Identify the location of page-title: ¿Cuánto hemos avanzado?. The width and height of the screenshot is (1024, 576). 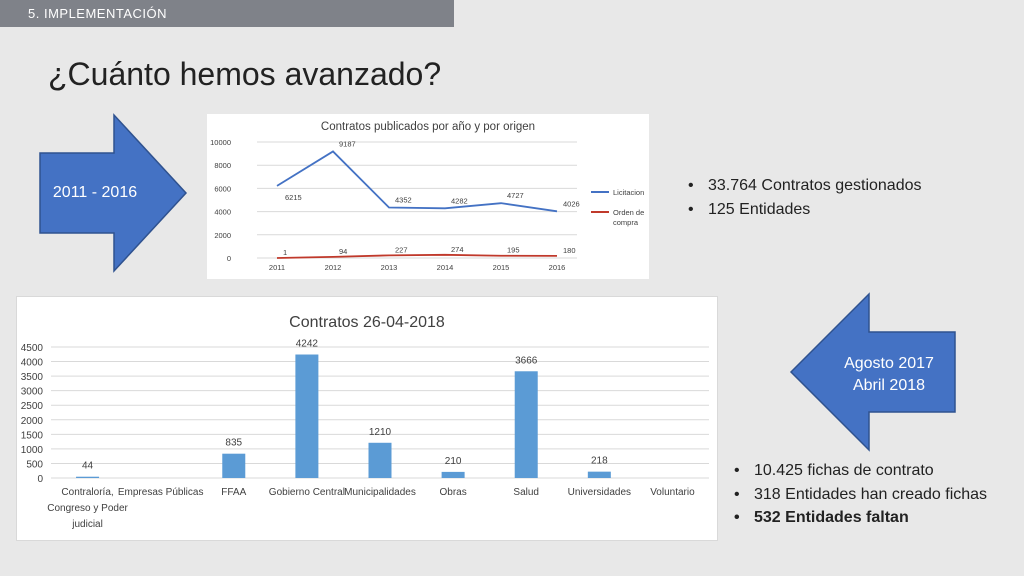
(245, 74).